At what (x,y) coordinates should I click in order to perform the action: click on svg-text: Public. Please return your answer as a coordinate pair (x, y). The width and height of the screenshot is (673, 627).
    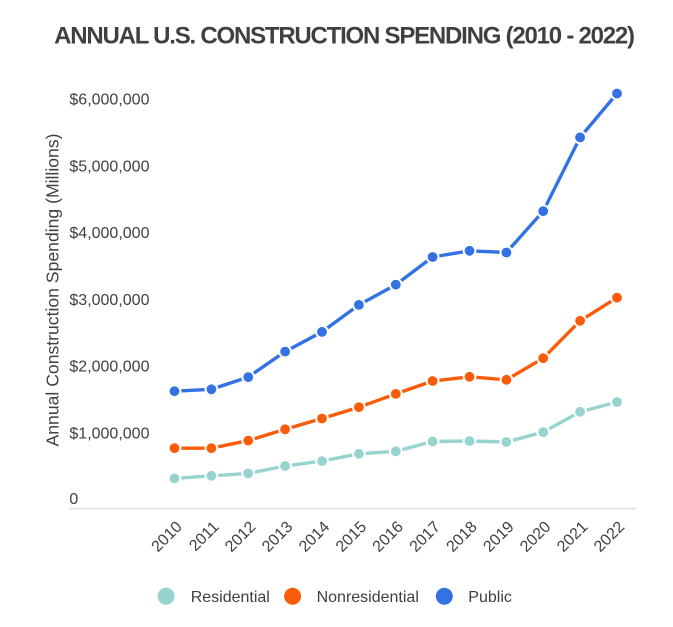
    Looking at the image, I should click on (490, 597).